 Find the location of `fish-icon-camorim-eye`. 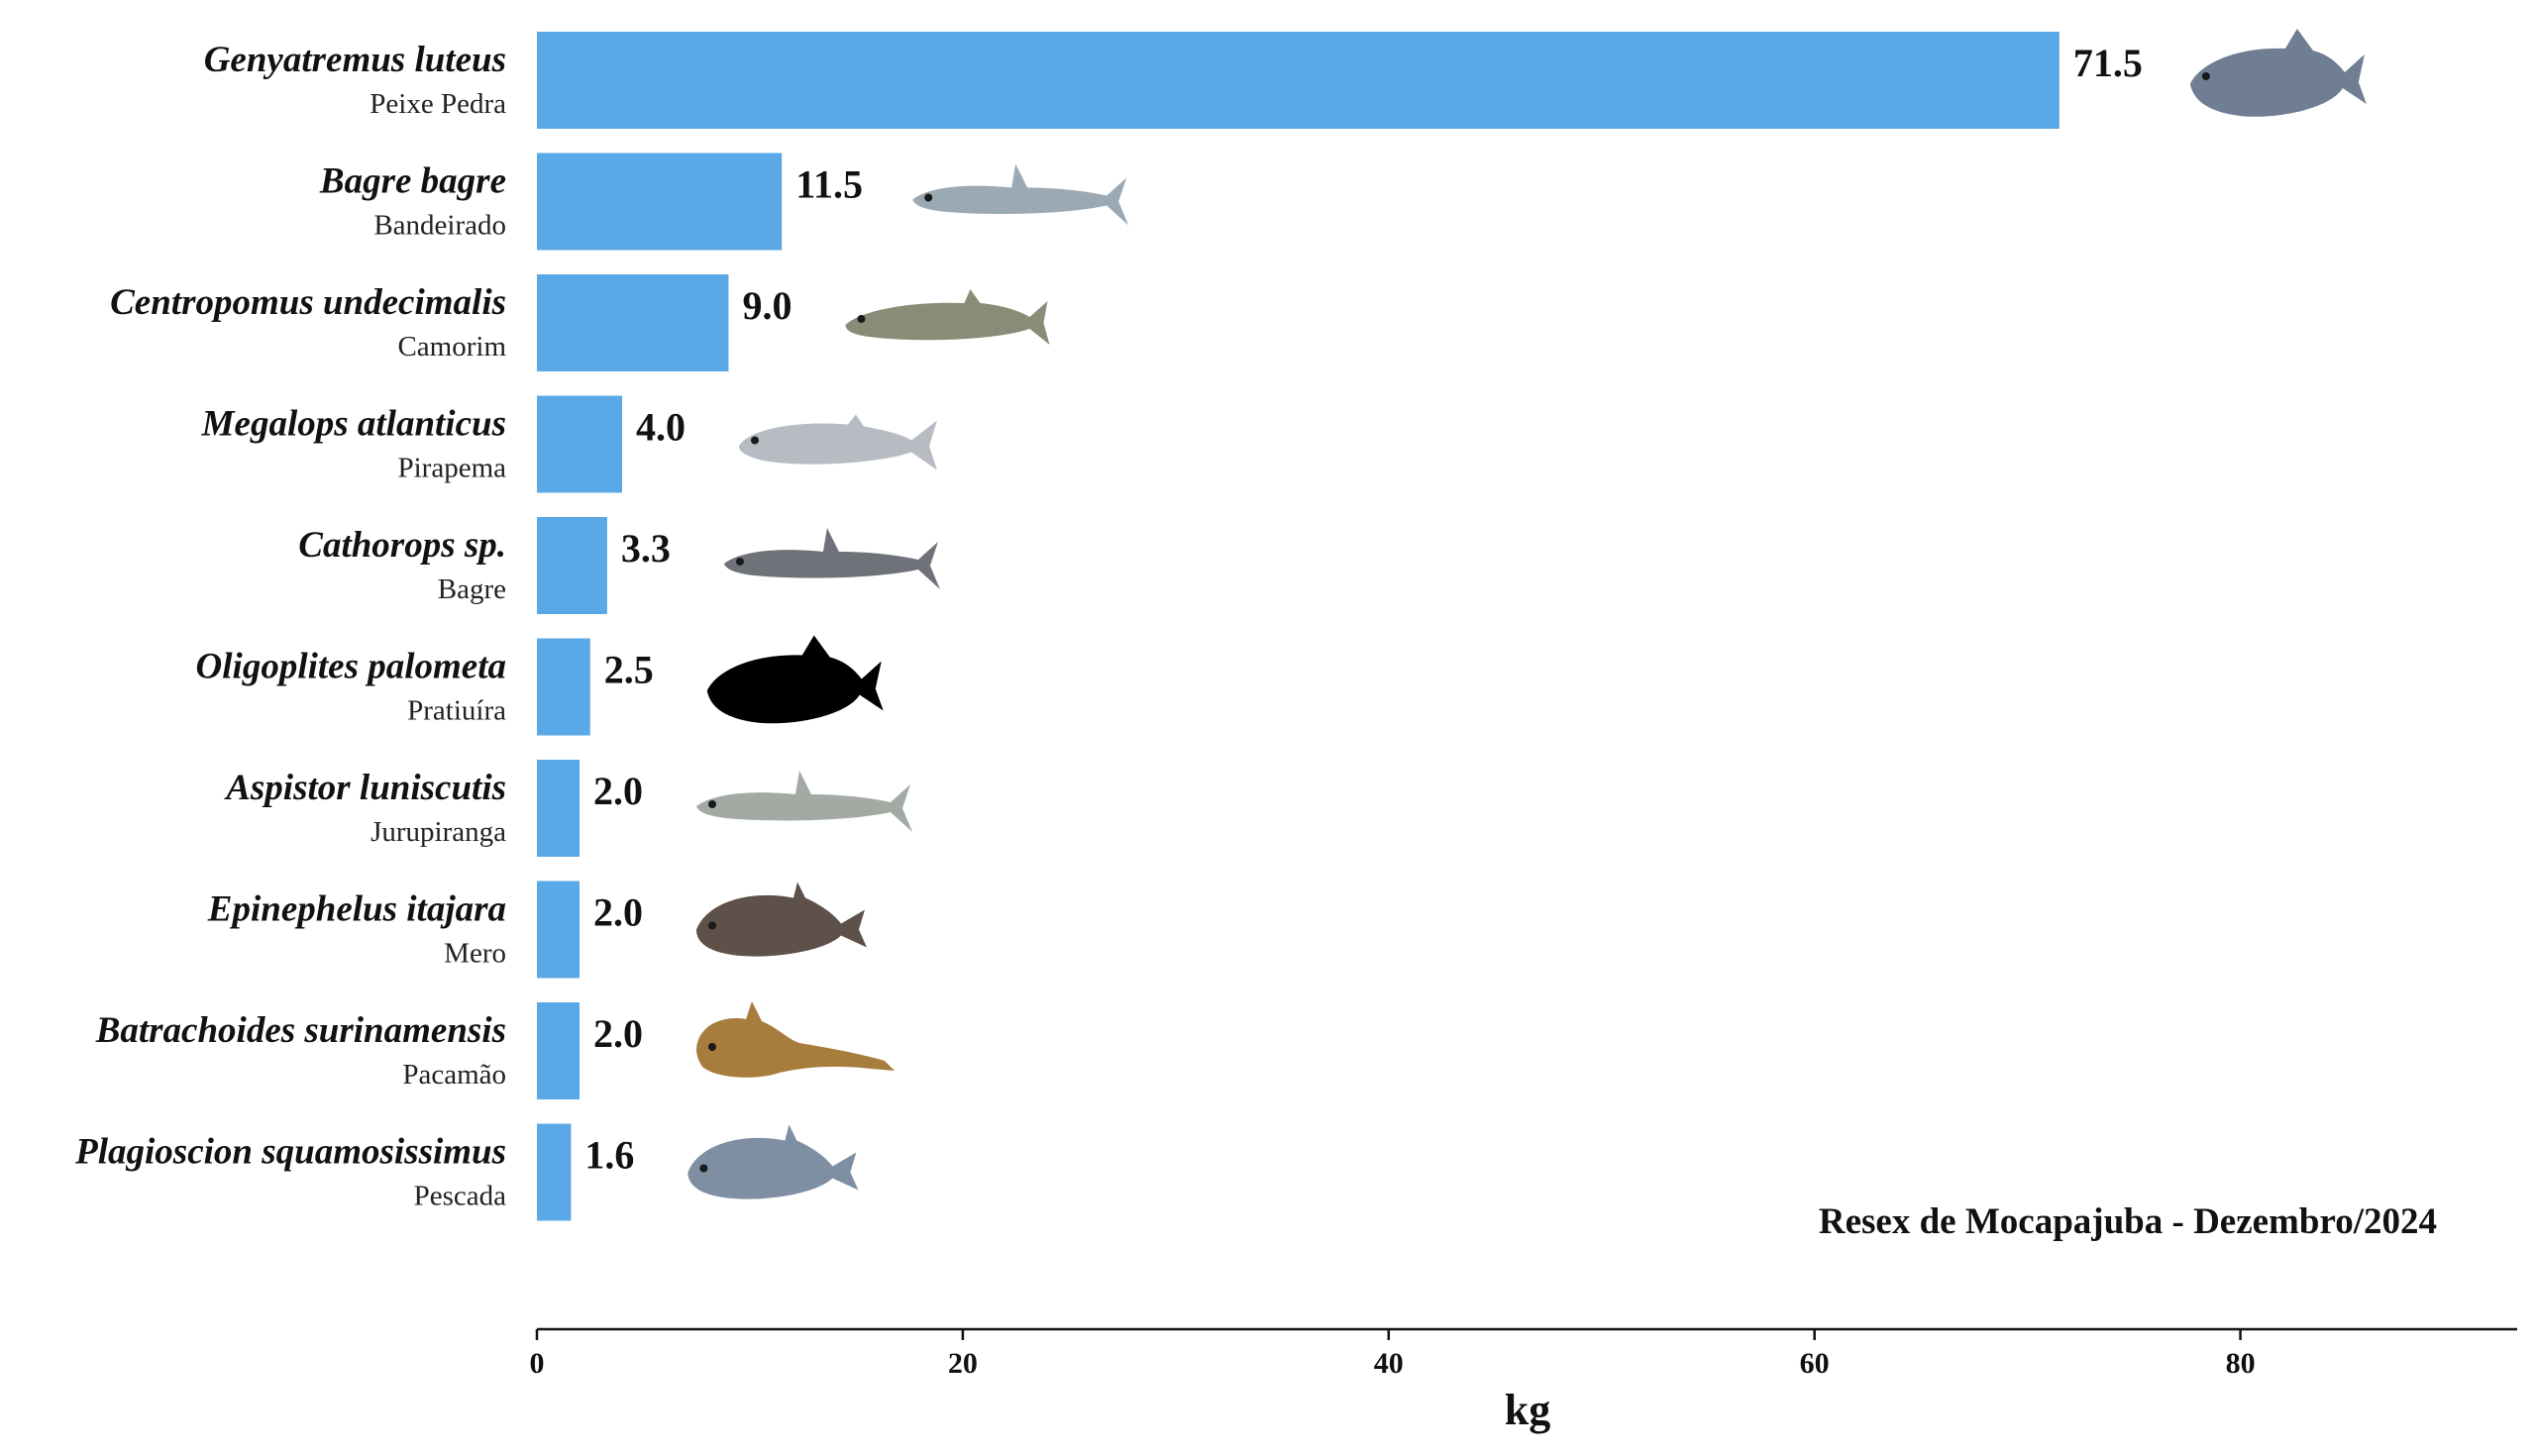

fish-icon-camorim-eye is located at coordinates (861, 319).